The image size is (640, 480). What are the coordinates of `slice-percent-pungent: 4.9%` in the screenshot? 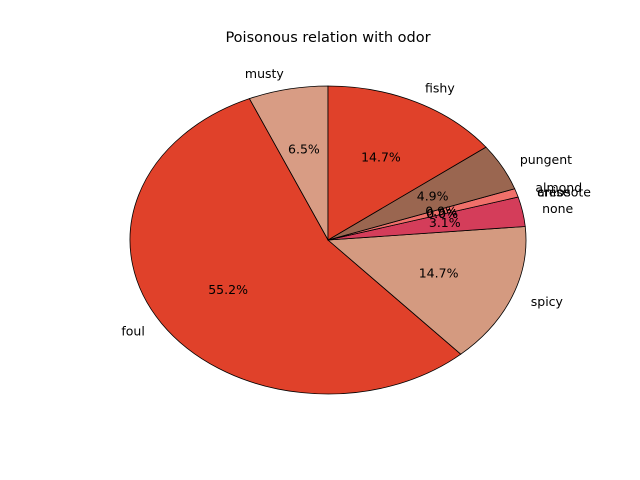 It's located at (433, 195).